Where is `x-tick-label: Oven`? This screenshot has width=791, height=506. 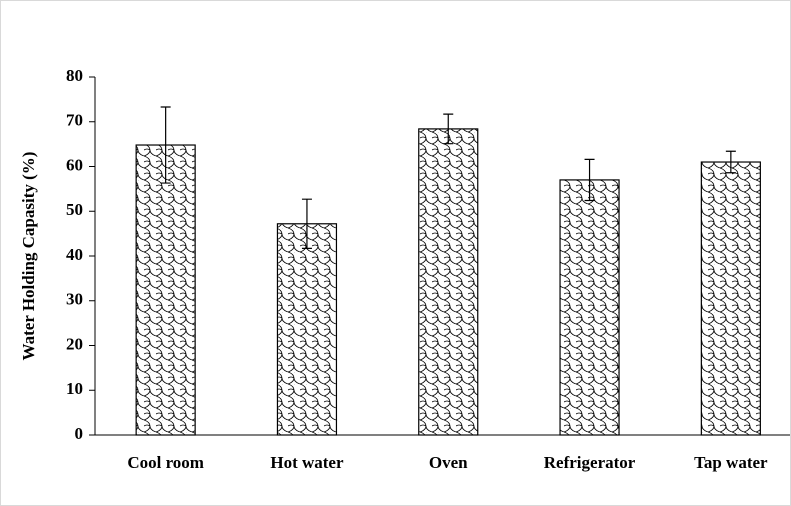
x-tick-label: Oven is located at coordinates (448, 462).